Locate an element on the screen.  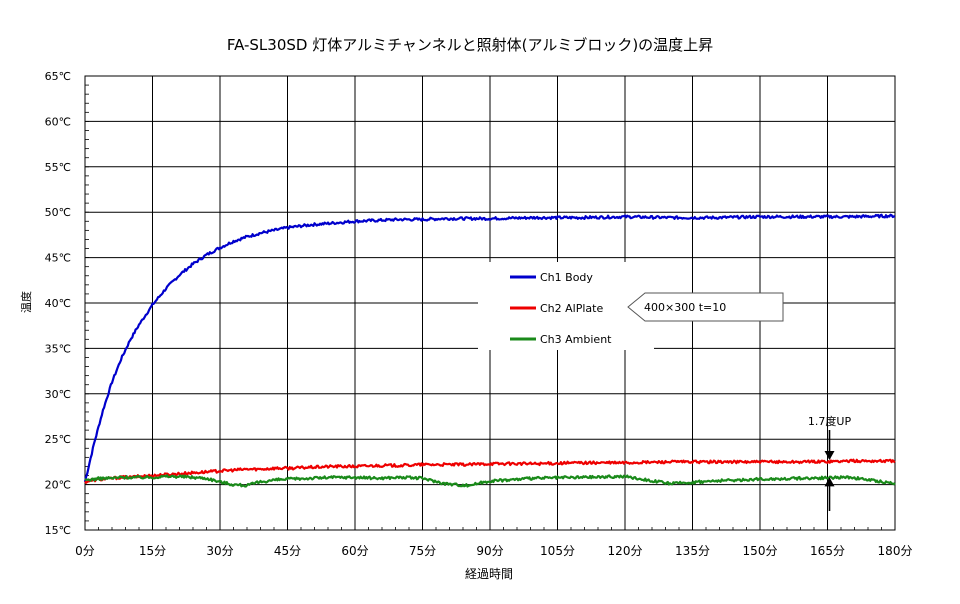
legend: Ch1 Body Ch2 AlPlate Ch3 Ambient is located at coordinates (566, 306).